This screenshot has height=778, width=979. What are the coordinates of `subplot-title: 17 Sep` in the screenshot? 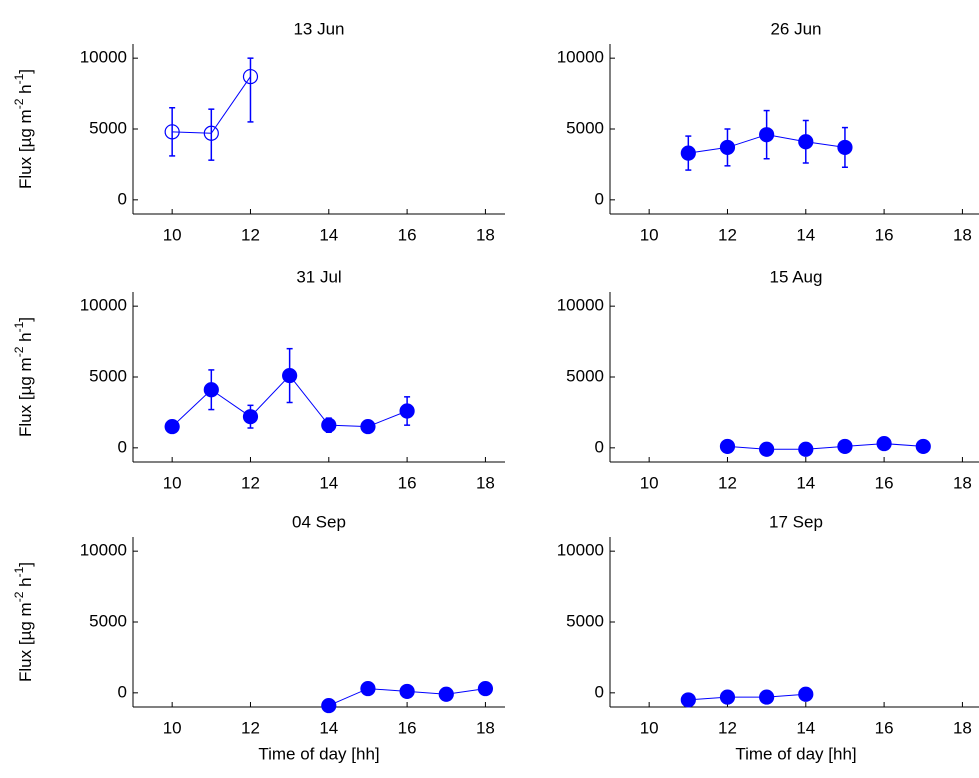 It's located at (796, 521).